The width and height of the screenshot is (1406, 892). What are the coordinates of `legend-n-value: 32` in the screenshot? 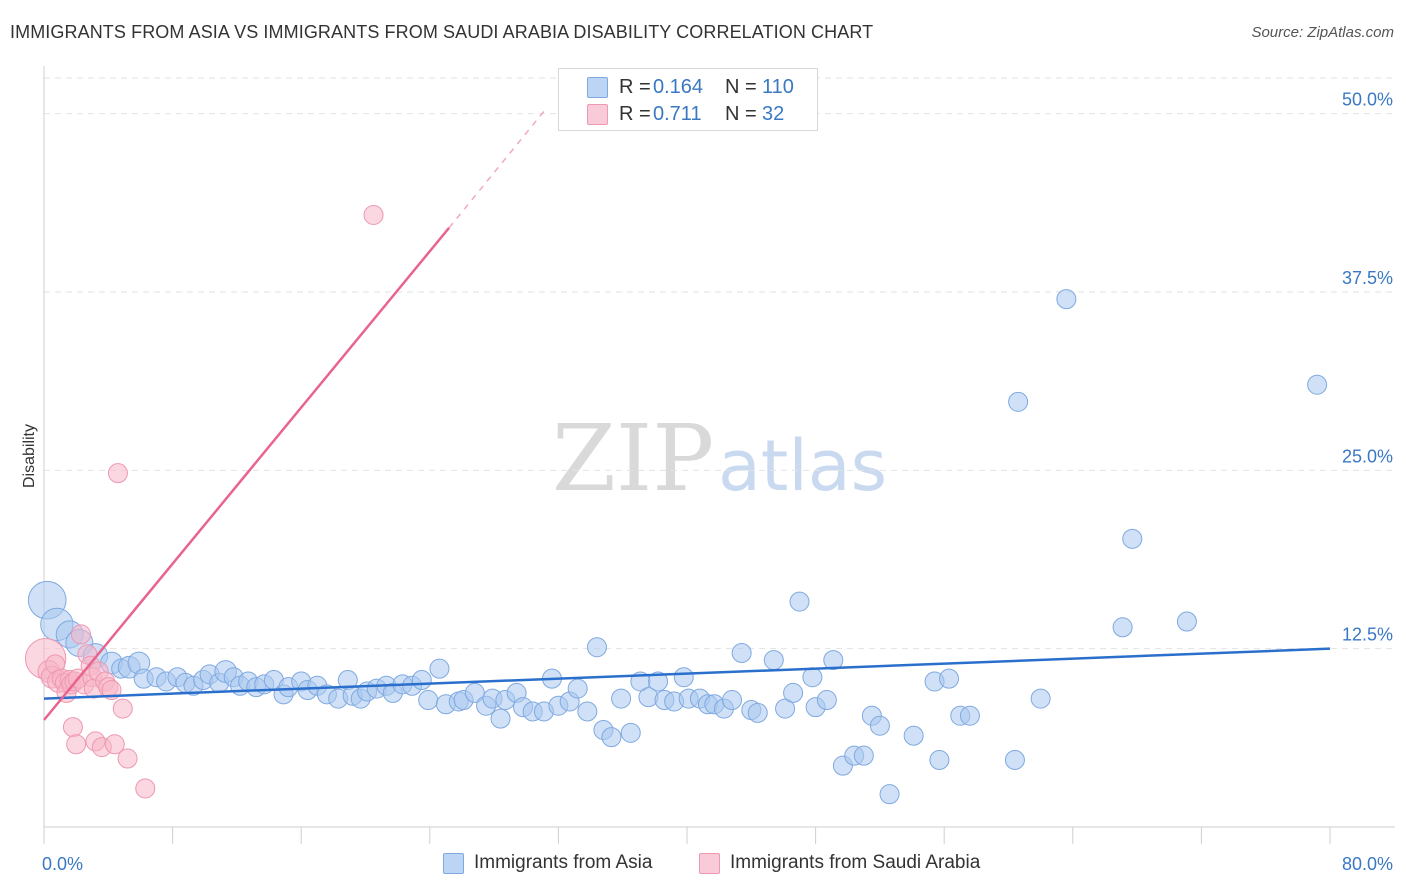 It's located at (773, 114).